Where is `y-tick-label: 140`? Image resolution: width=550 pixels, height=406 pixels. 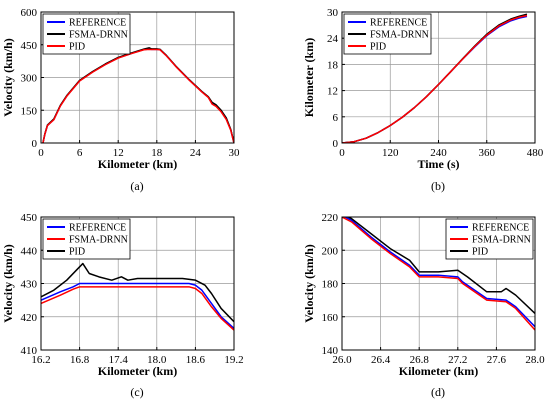 y-tick-label: 140 is located at coordinates (330, 351).